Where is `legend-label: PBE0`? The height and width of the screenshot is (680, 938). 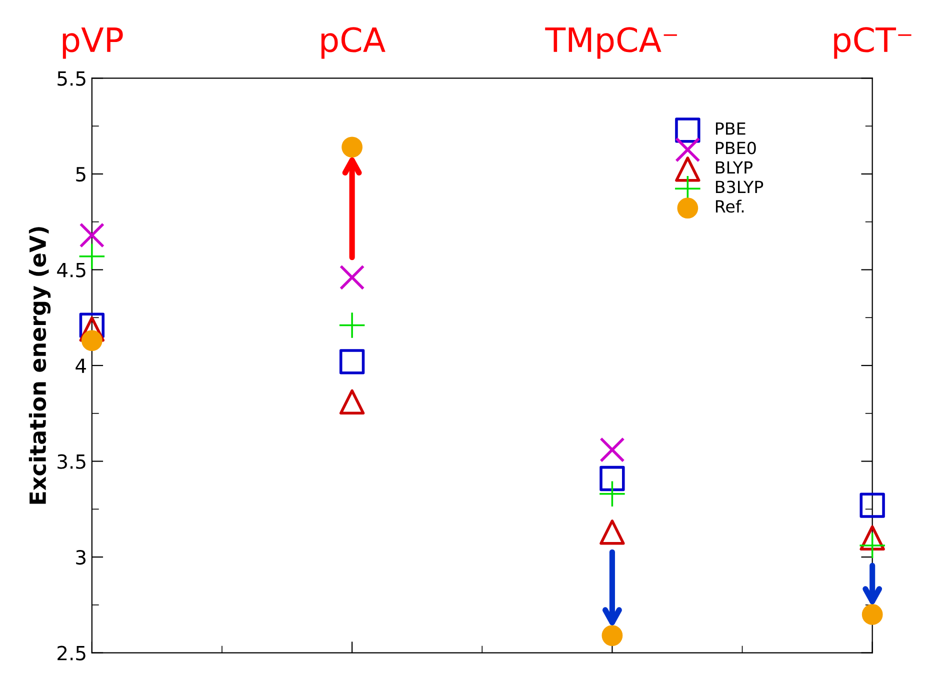
legend-label: PBE0 is located at coordinates (736, 148).